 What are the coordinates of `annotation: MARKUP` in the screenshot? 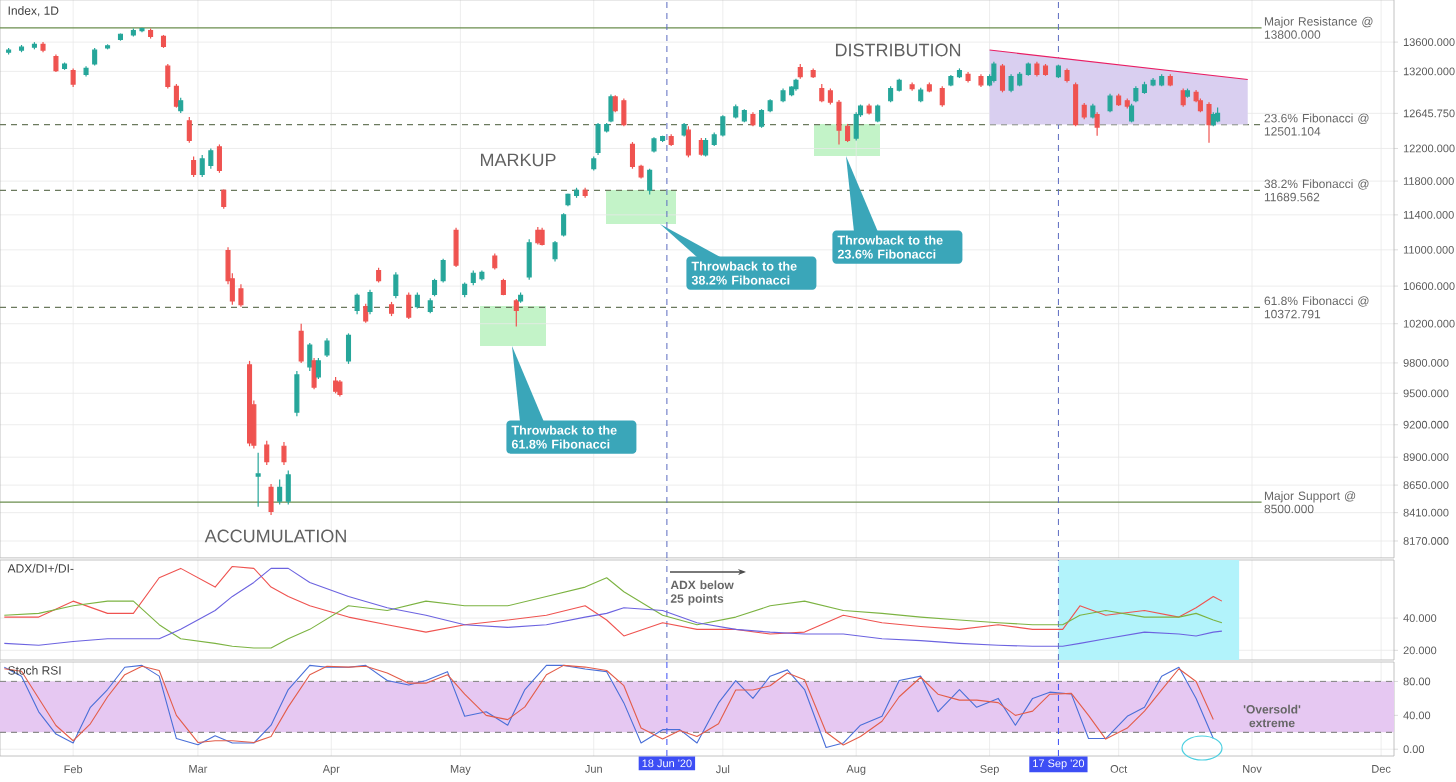 It's located at (518, 160).